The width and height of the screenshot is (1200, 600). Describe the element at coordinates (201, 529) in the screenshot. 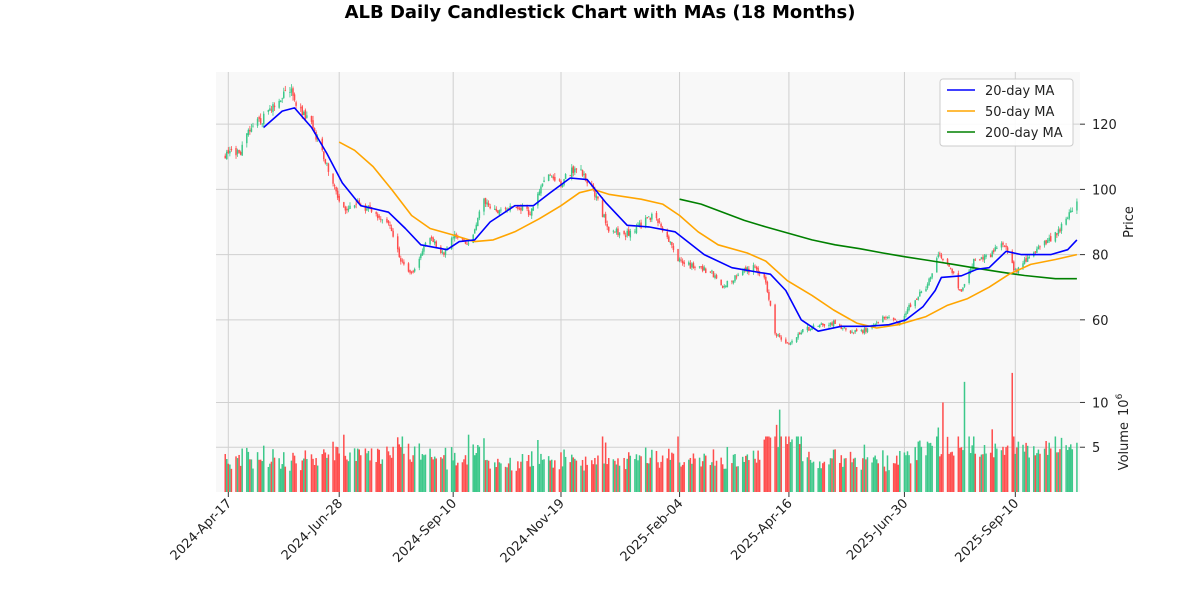

I see `date-tick-label: 2024-Apr-17` at that location.